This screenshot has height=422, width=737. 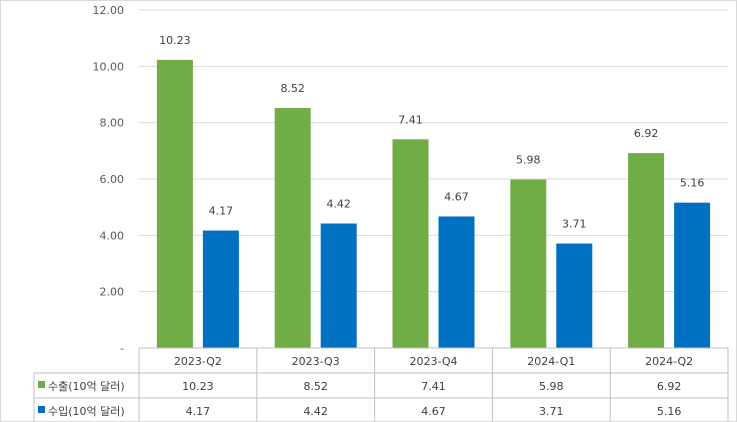 I want to click on table-cell: 8.52, so click(x=315, y=386).